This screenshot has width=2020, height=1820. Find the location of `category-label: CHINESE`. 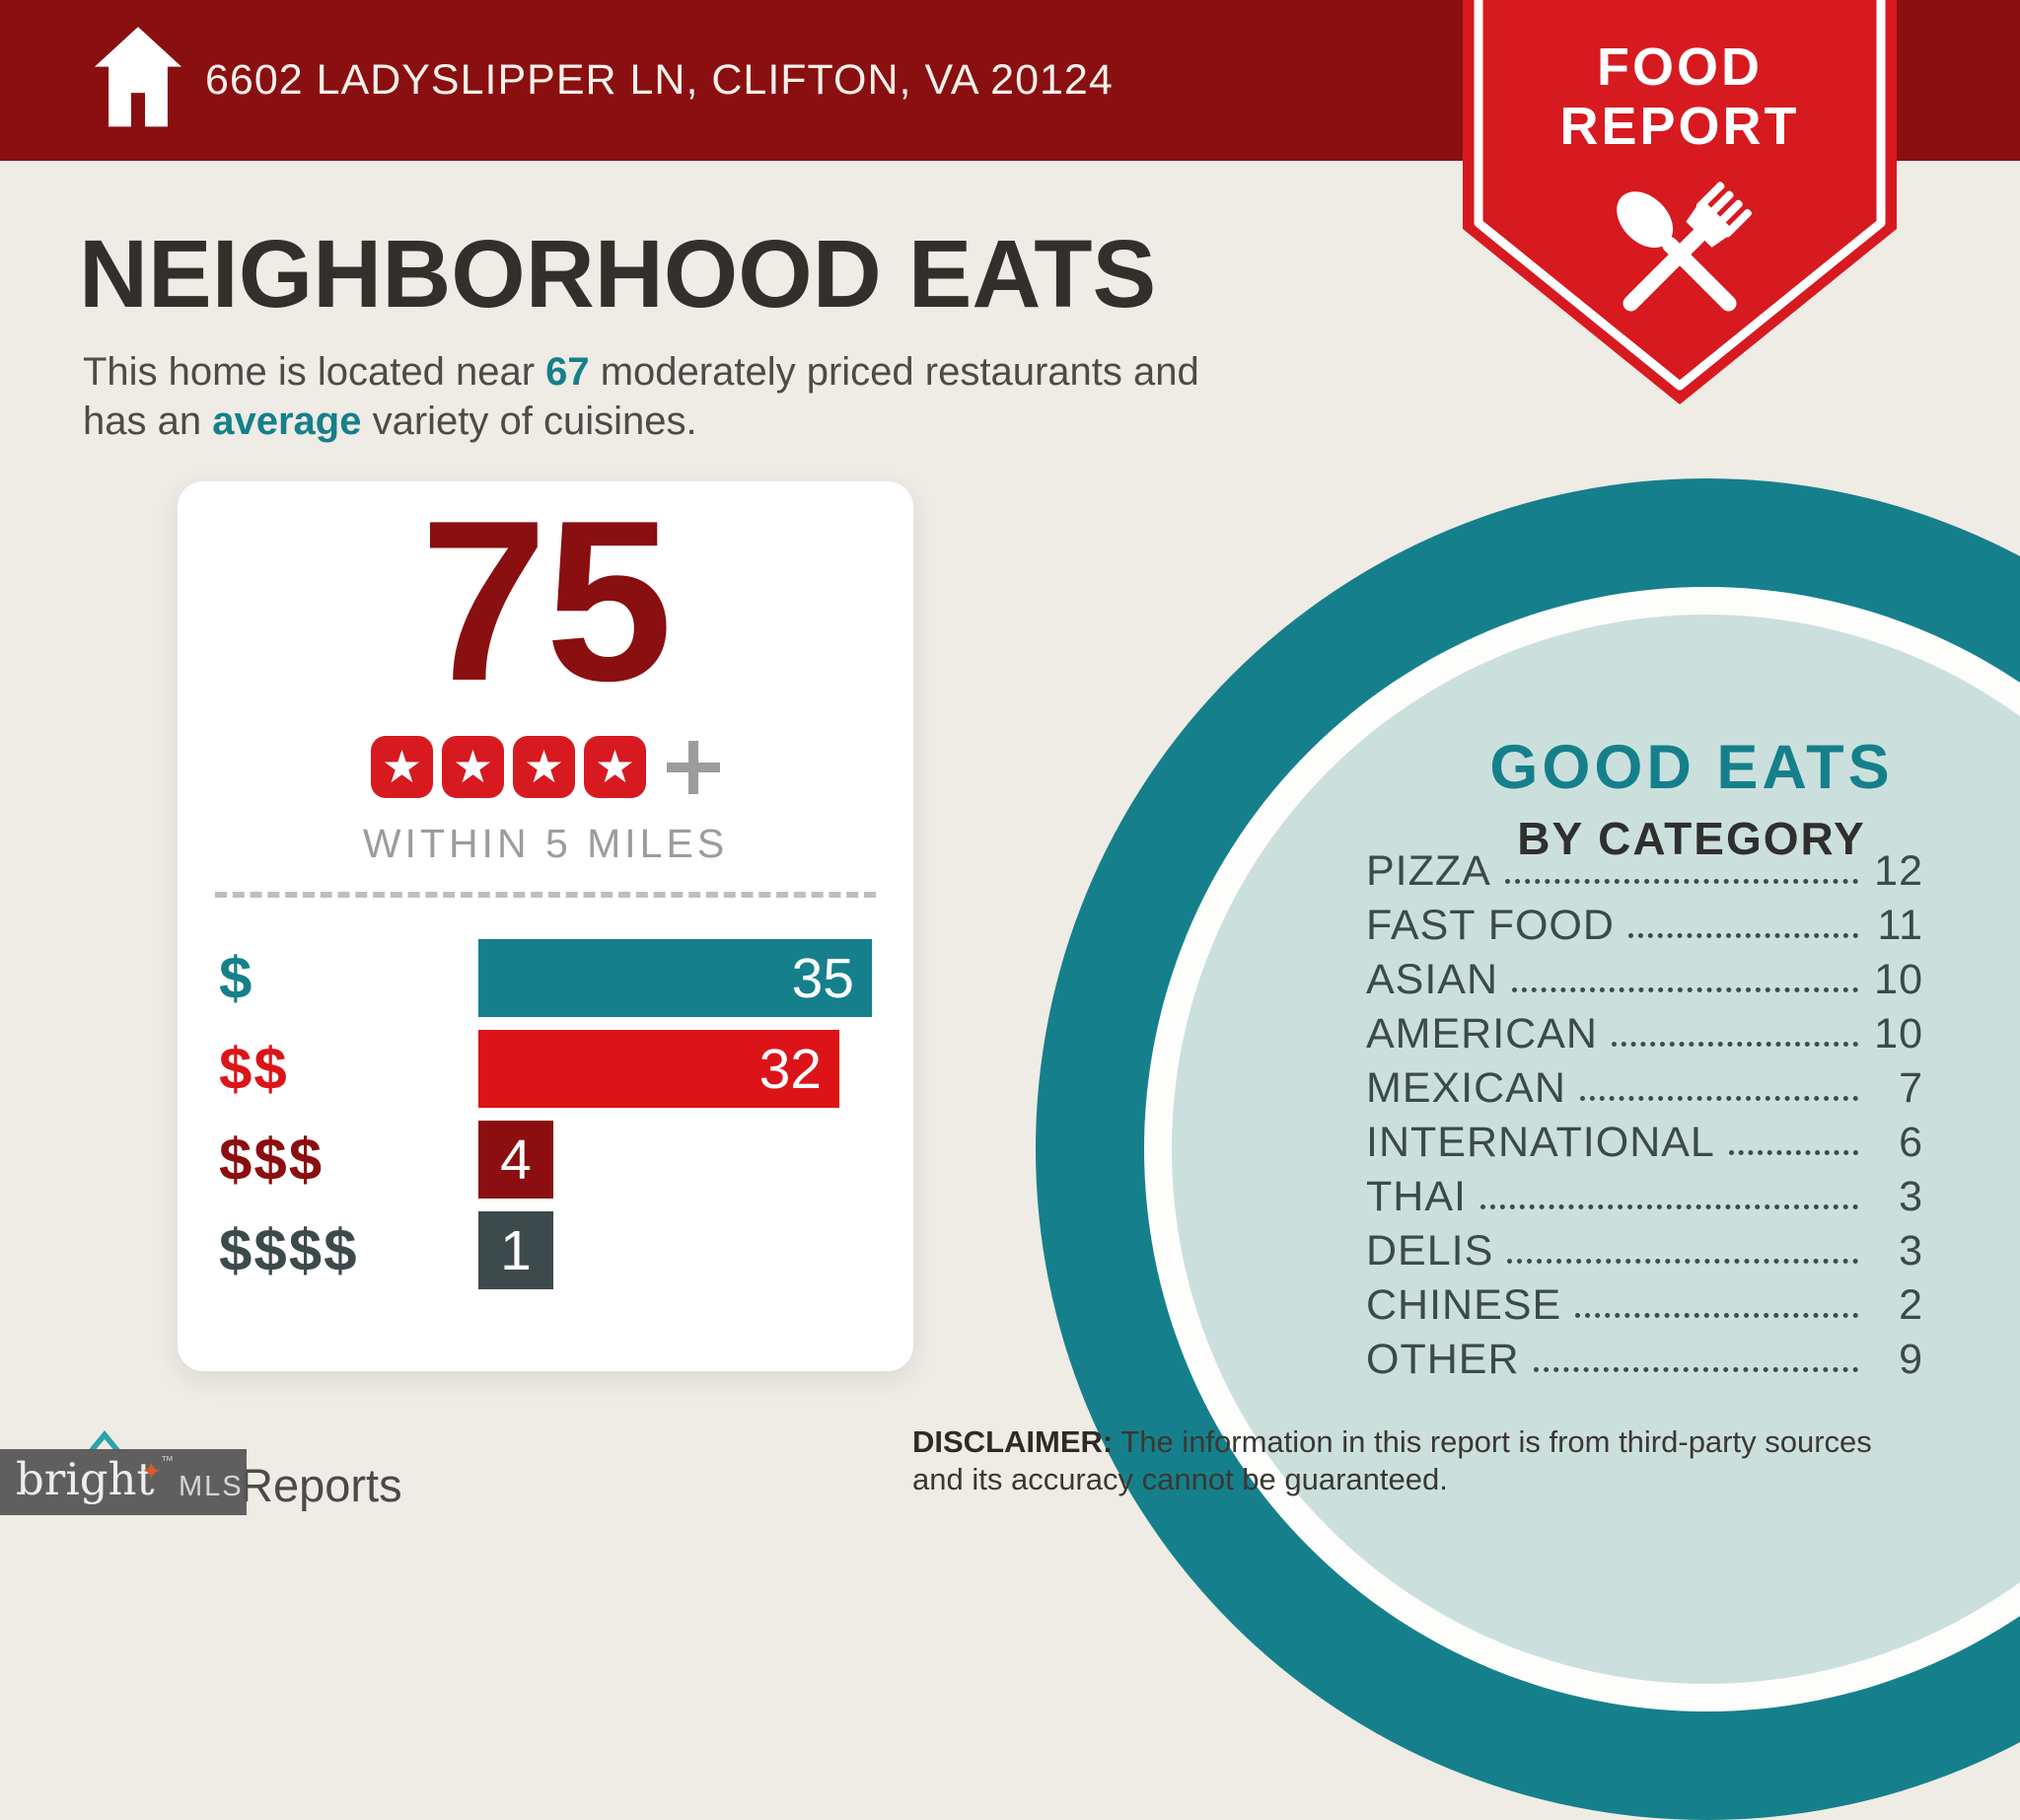

category-label: CHINESE is located at coordinates (1464, 1305).